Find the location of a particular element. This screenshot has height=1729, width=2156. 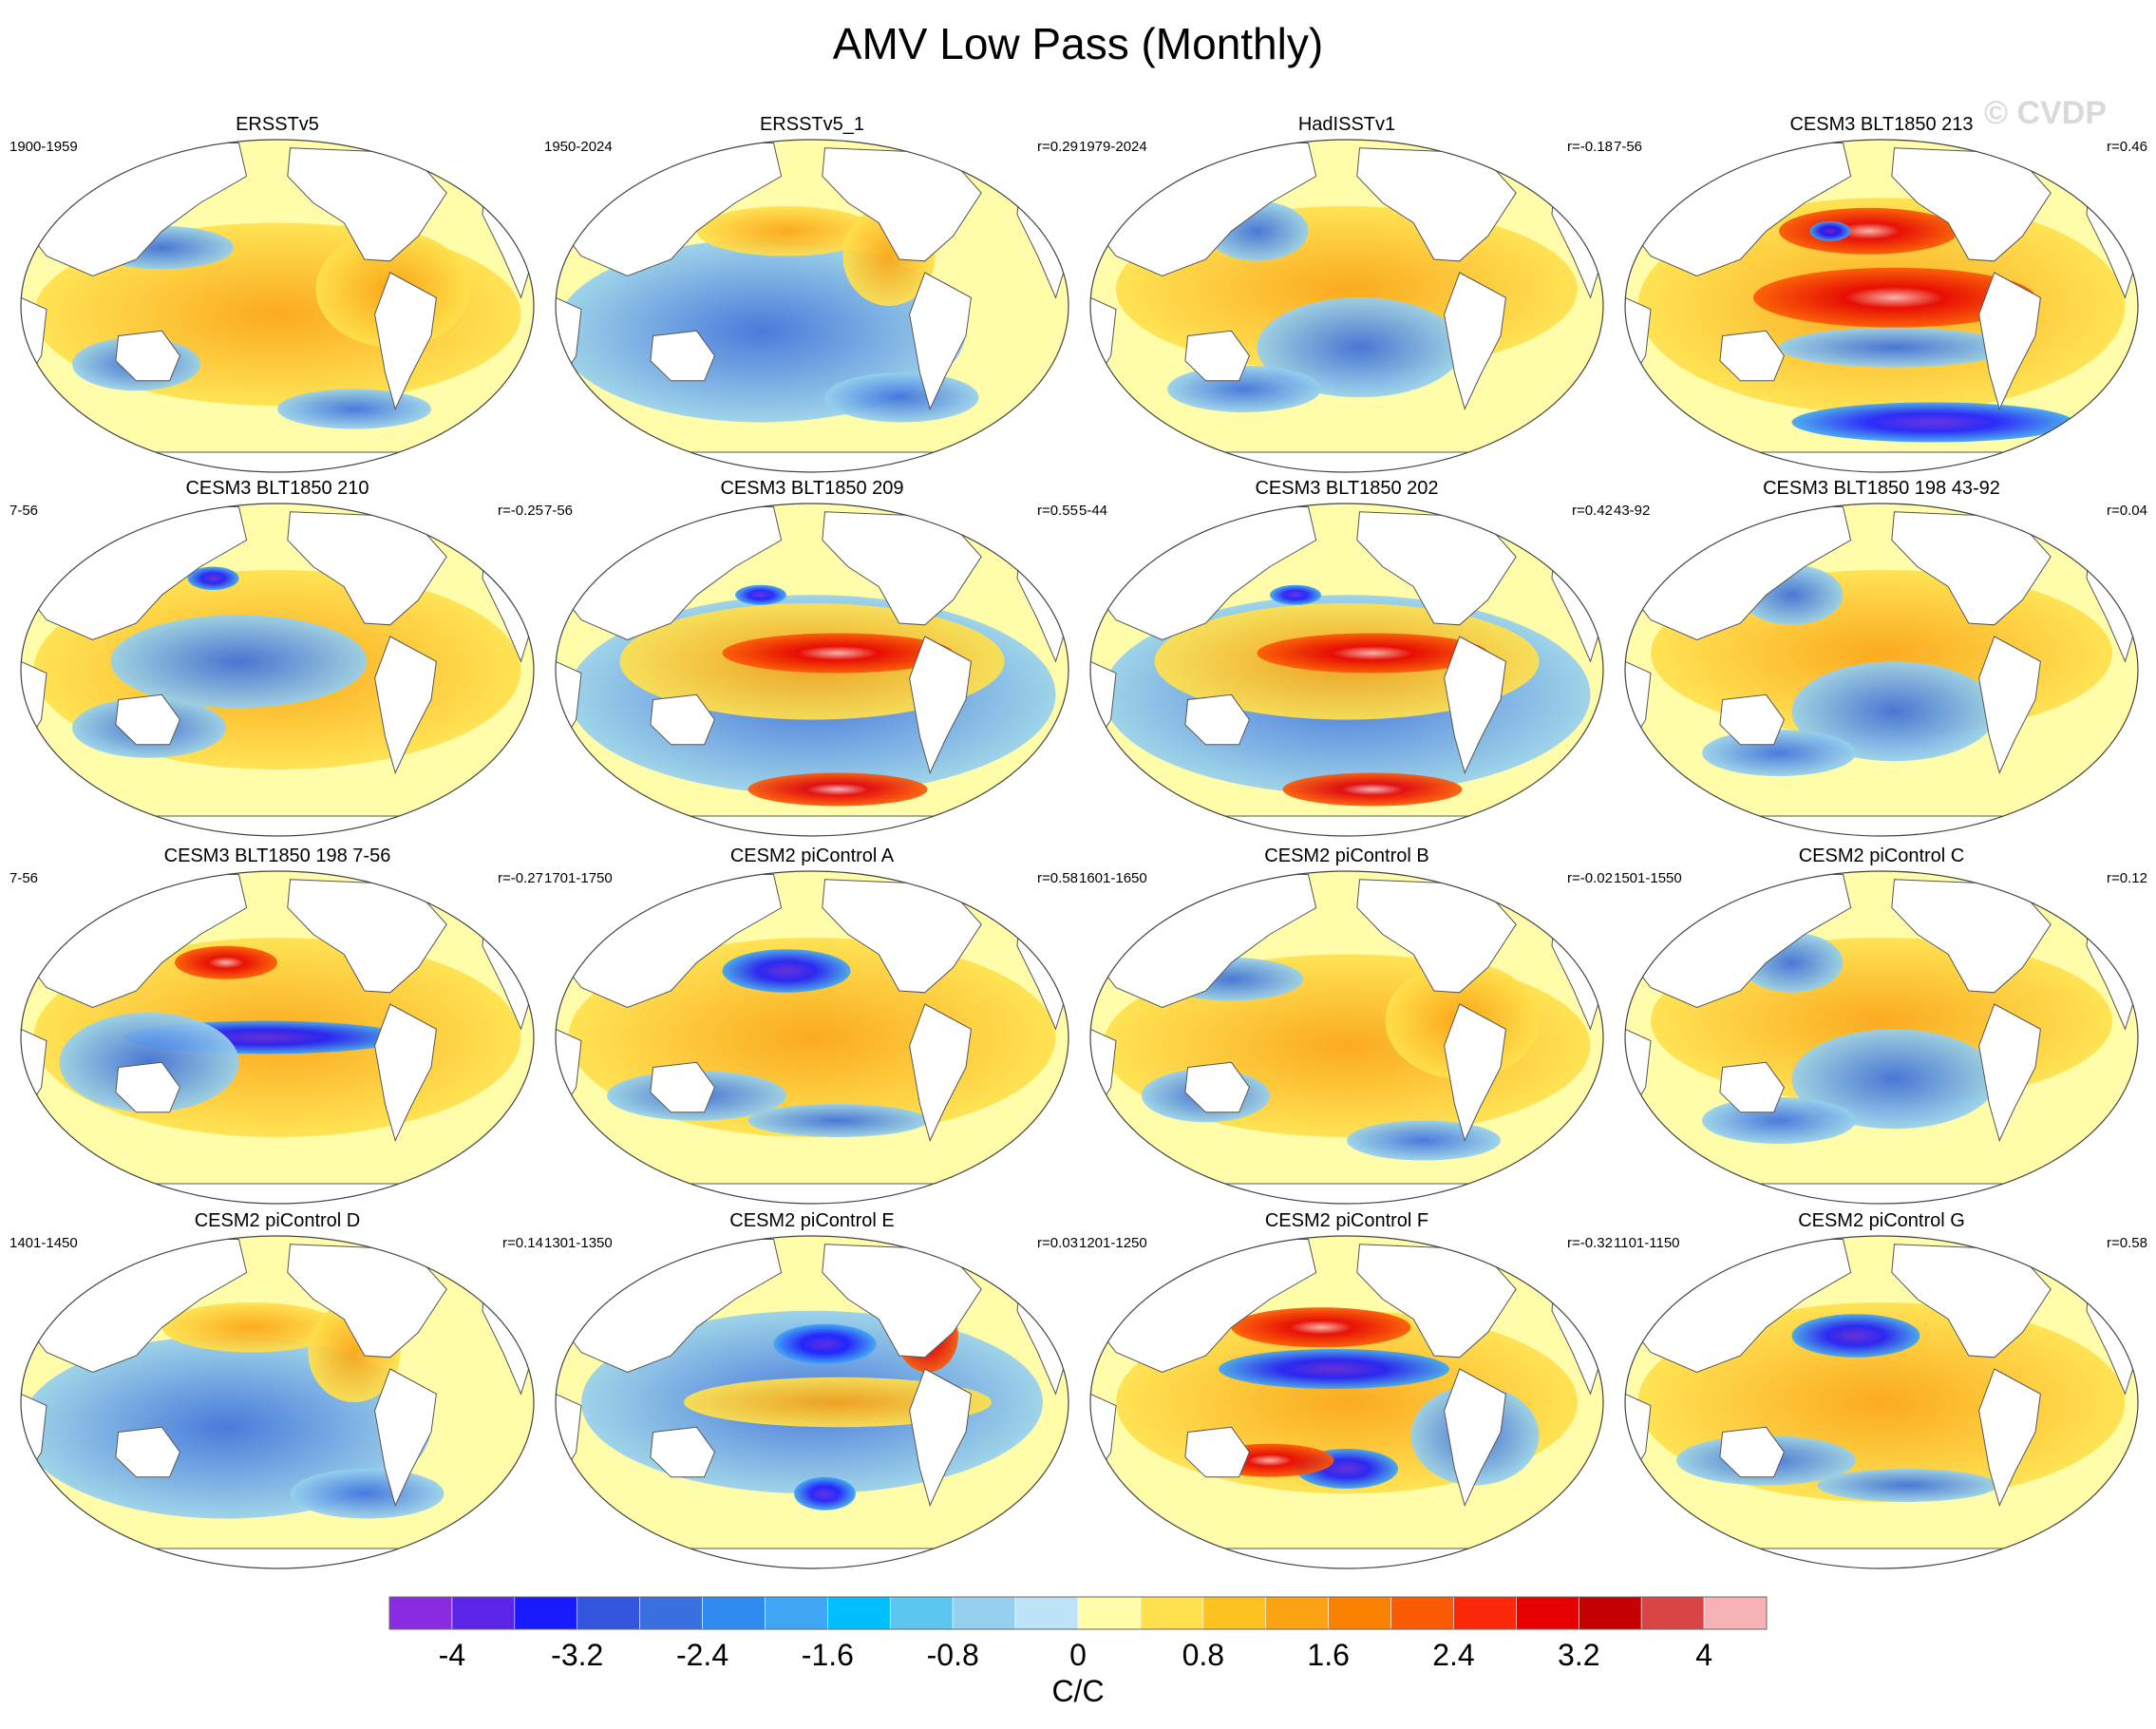

panel-title: CESM3 BLT1850 209 is located at coordinates (812, 488).